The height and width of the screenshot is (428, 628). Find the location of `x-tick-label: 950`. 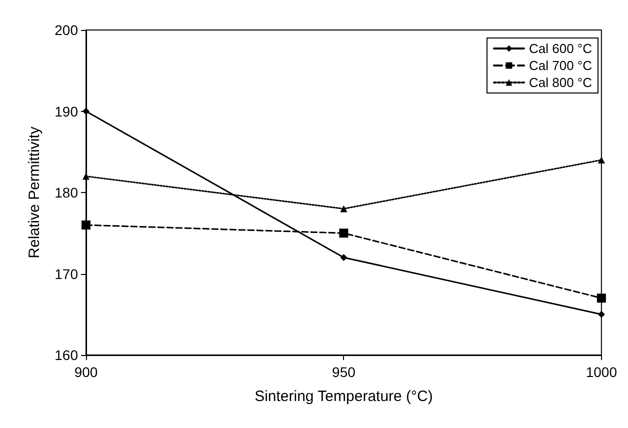

x-tick-label: 950 is located at coordinates (344, 372).